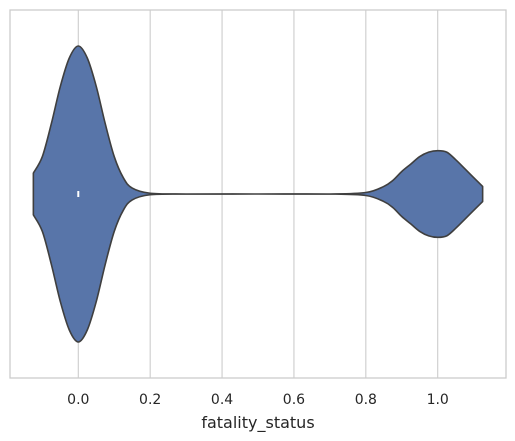 This screenshot has height=441, width=515. What do you see at coordinates (294, 400) in the screenshot?
I see `x-tick-label: 0.6` at bounding box center [294, 400].